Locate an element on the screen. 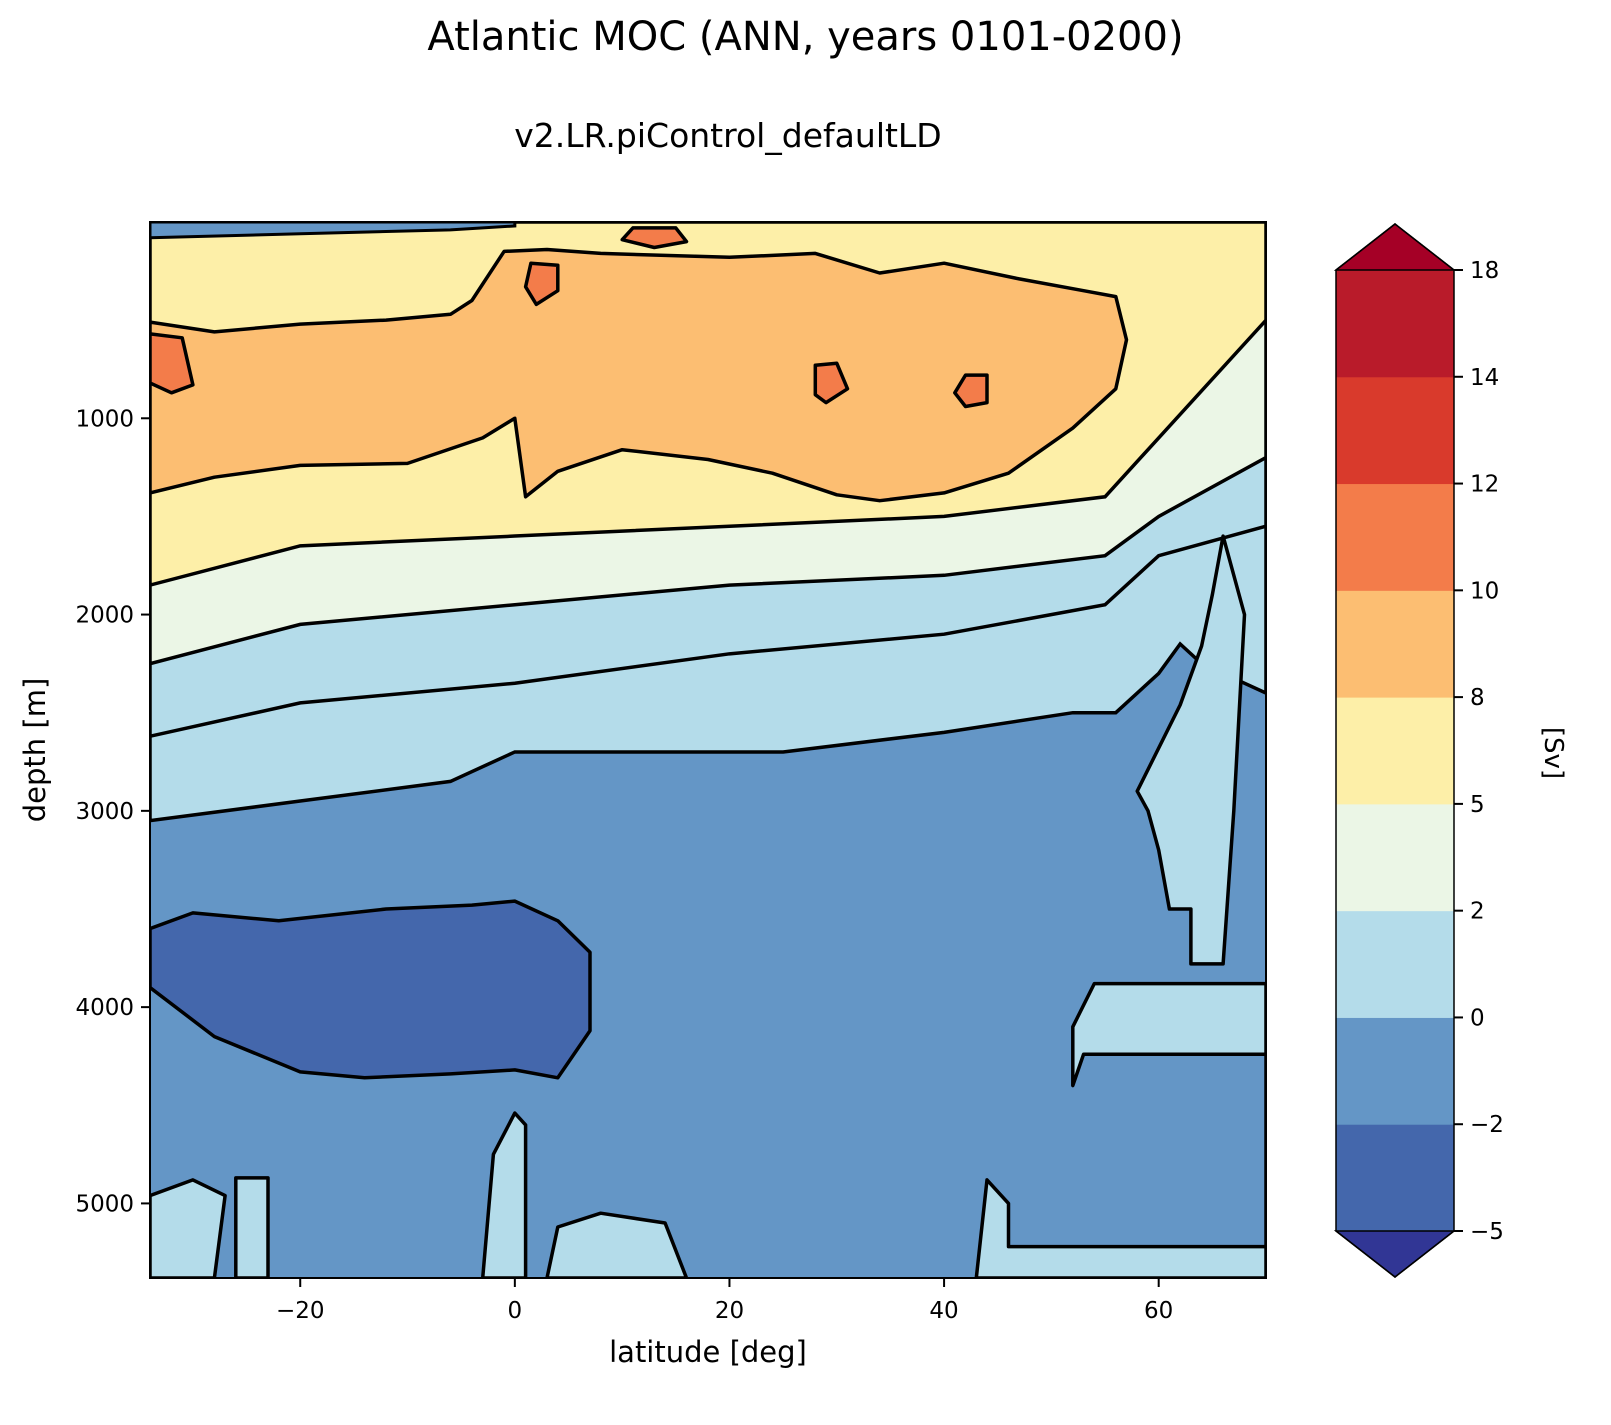 The image size is (1611, 1425). colorbar-tick-label: −5 is located at coordinates (1487, 1232).